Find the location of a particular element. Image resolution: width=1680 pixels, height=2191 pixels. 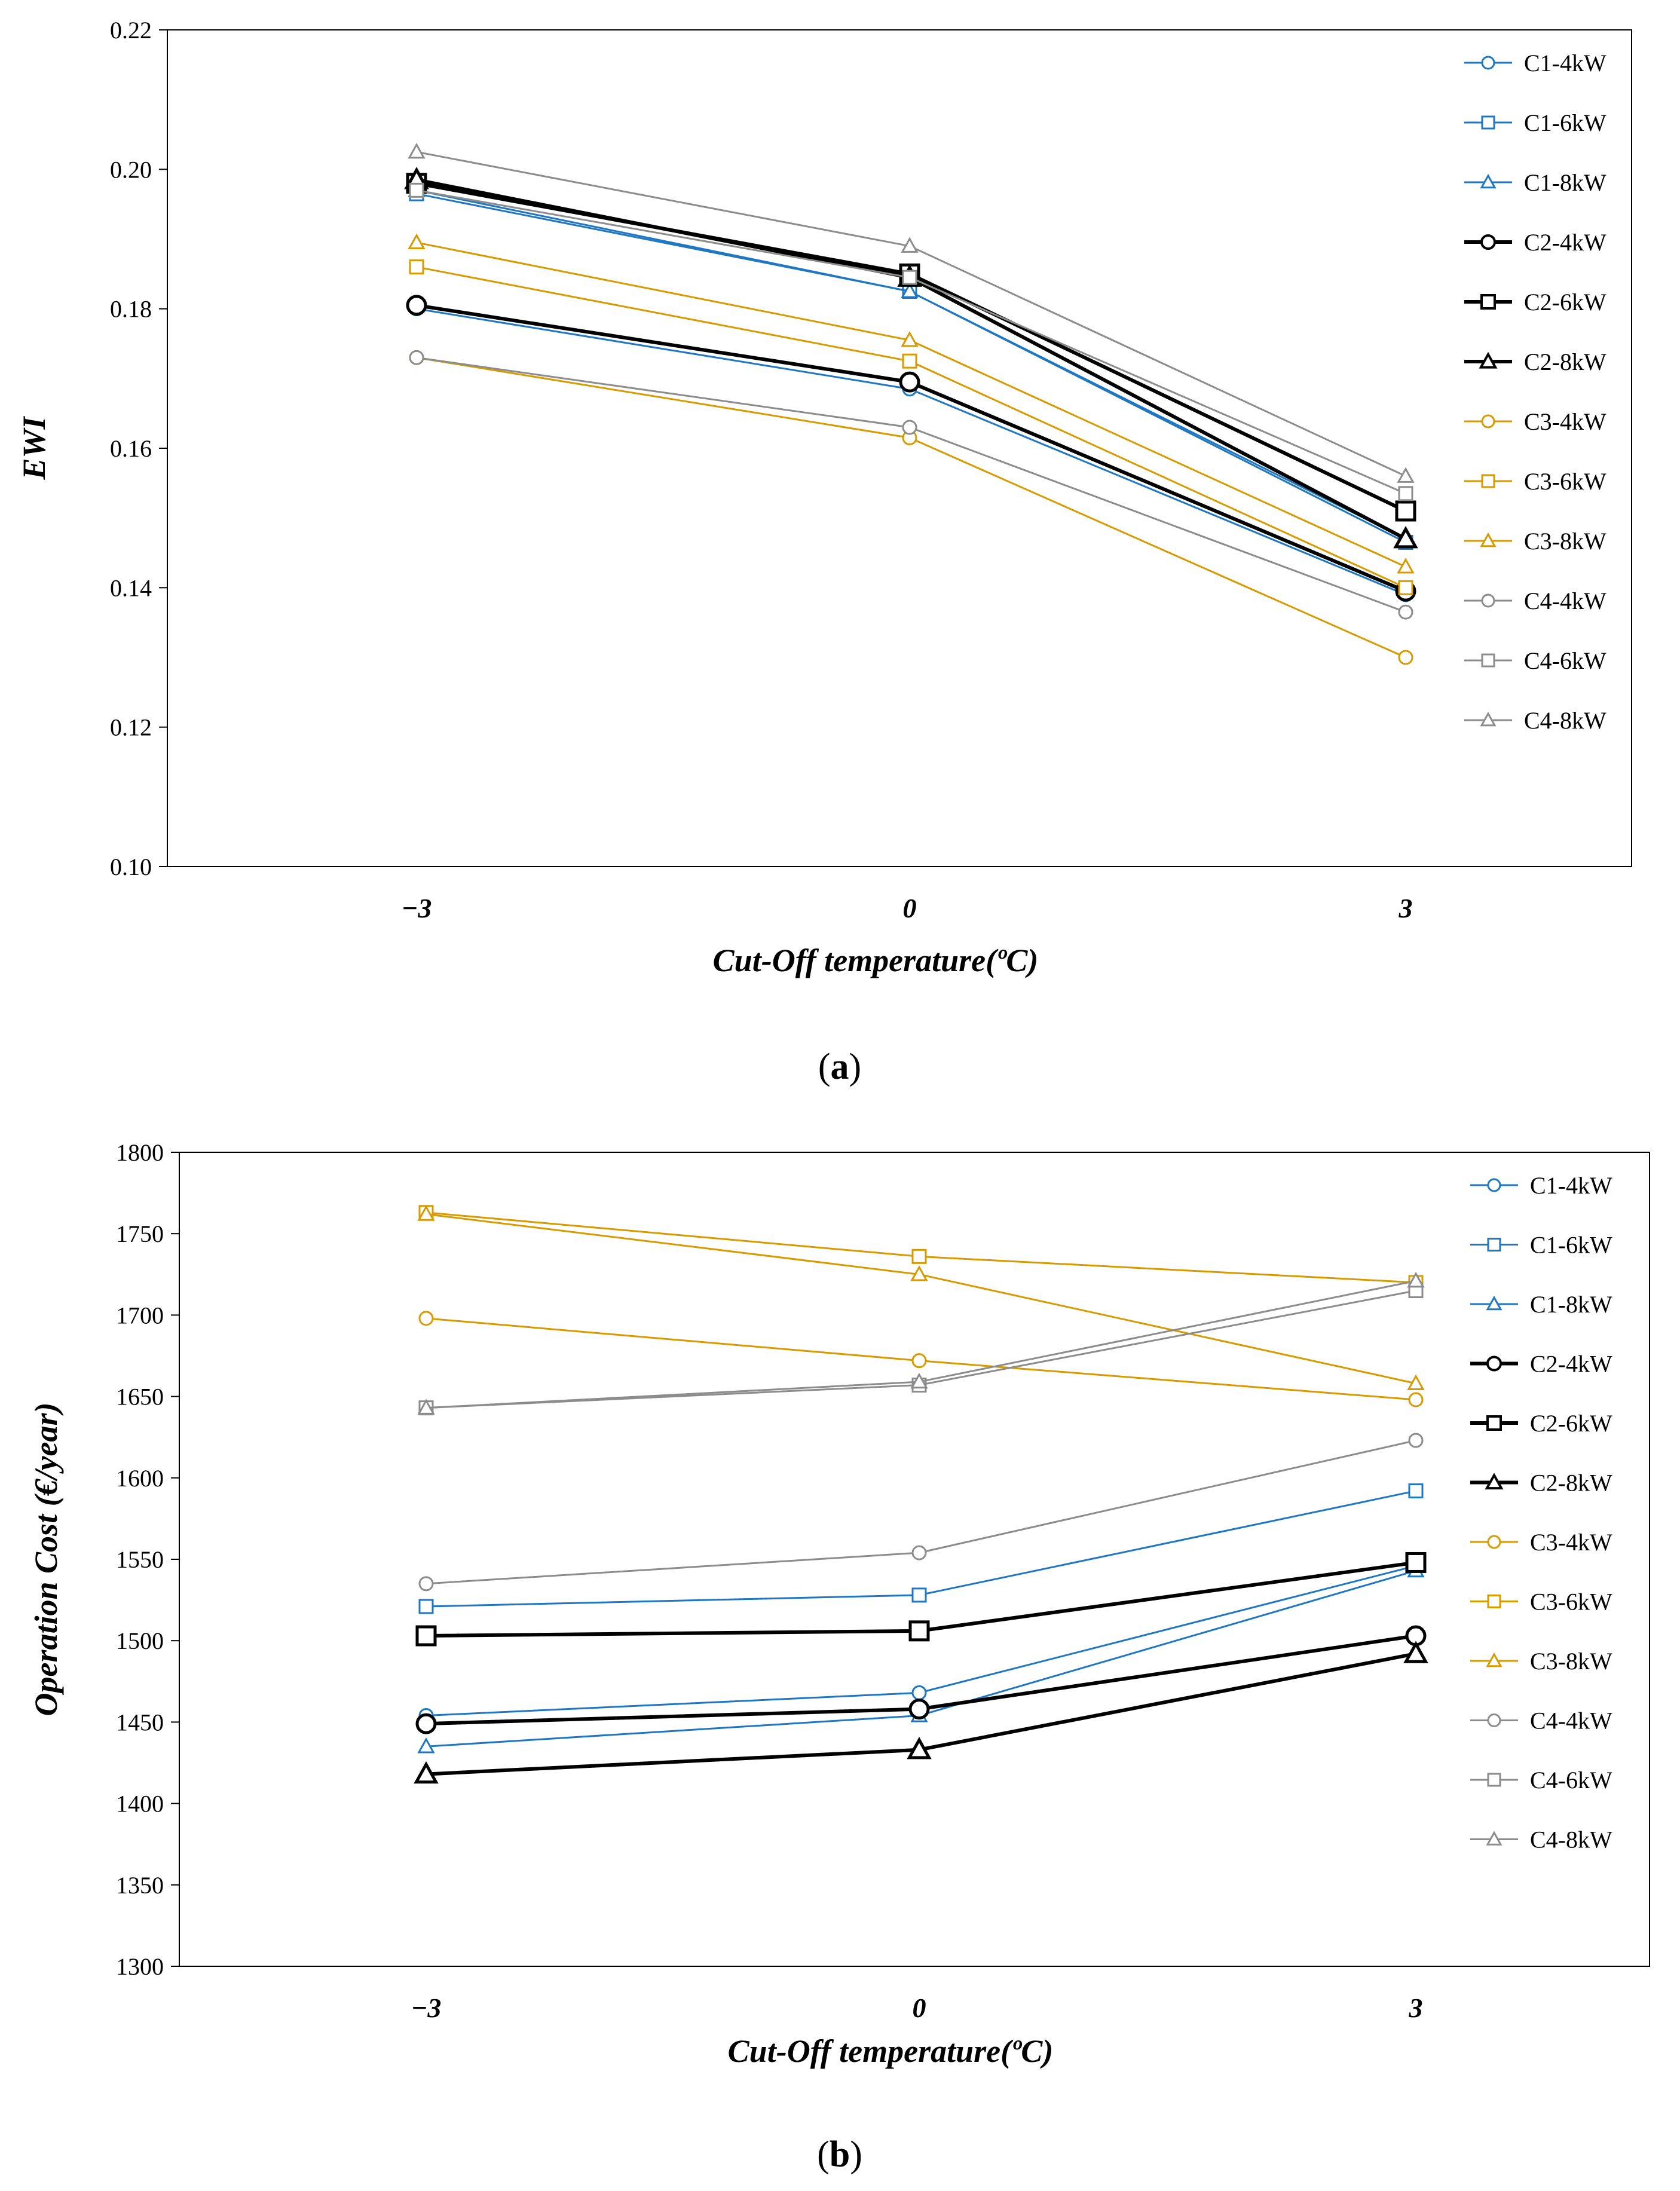

panel-caption: (b) is located at coordinates (840, 2154).